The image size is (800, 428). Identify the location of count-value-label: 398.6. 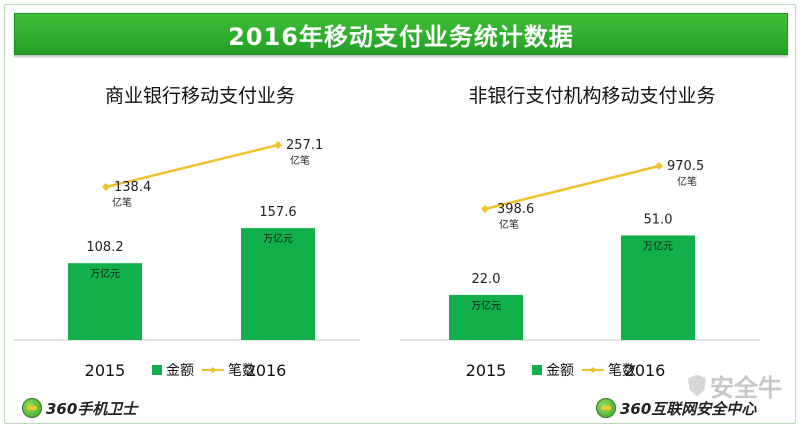
(515, 209).